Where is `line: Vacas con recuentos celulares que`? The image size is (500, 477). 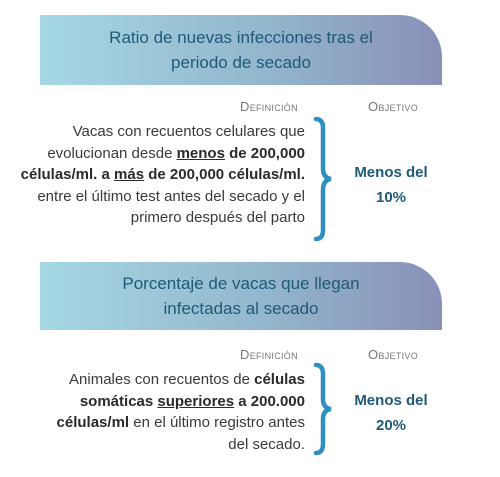
line: Vacas con recuentos celulares que is located at coordinates (163, 132).